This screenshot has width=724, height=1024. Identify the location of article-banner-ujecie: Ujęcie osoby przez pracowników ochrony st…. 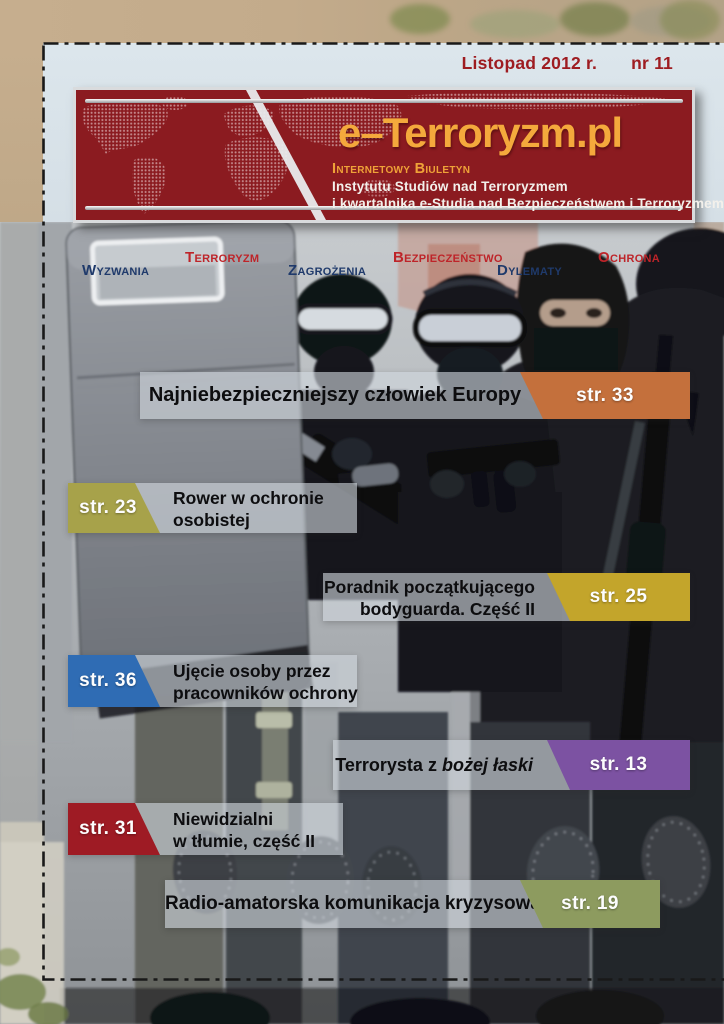
(213, 681).